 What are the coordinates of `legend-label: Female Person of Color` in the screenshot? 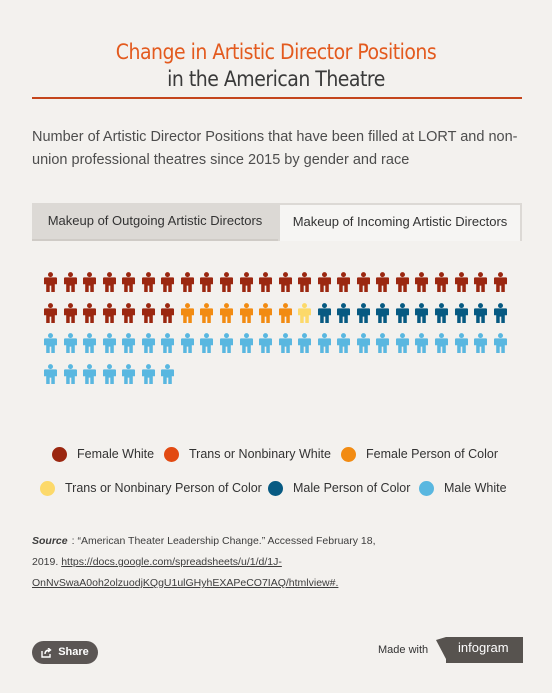 It's located at (432, 454).